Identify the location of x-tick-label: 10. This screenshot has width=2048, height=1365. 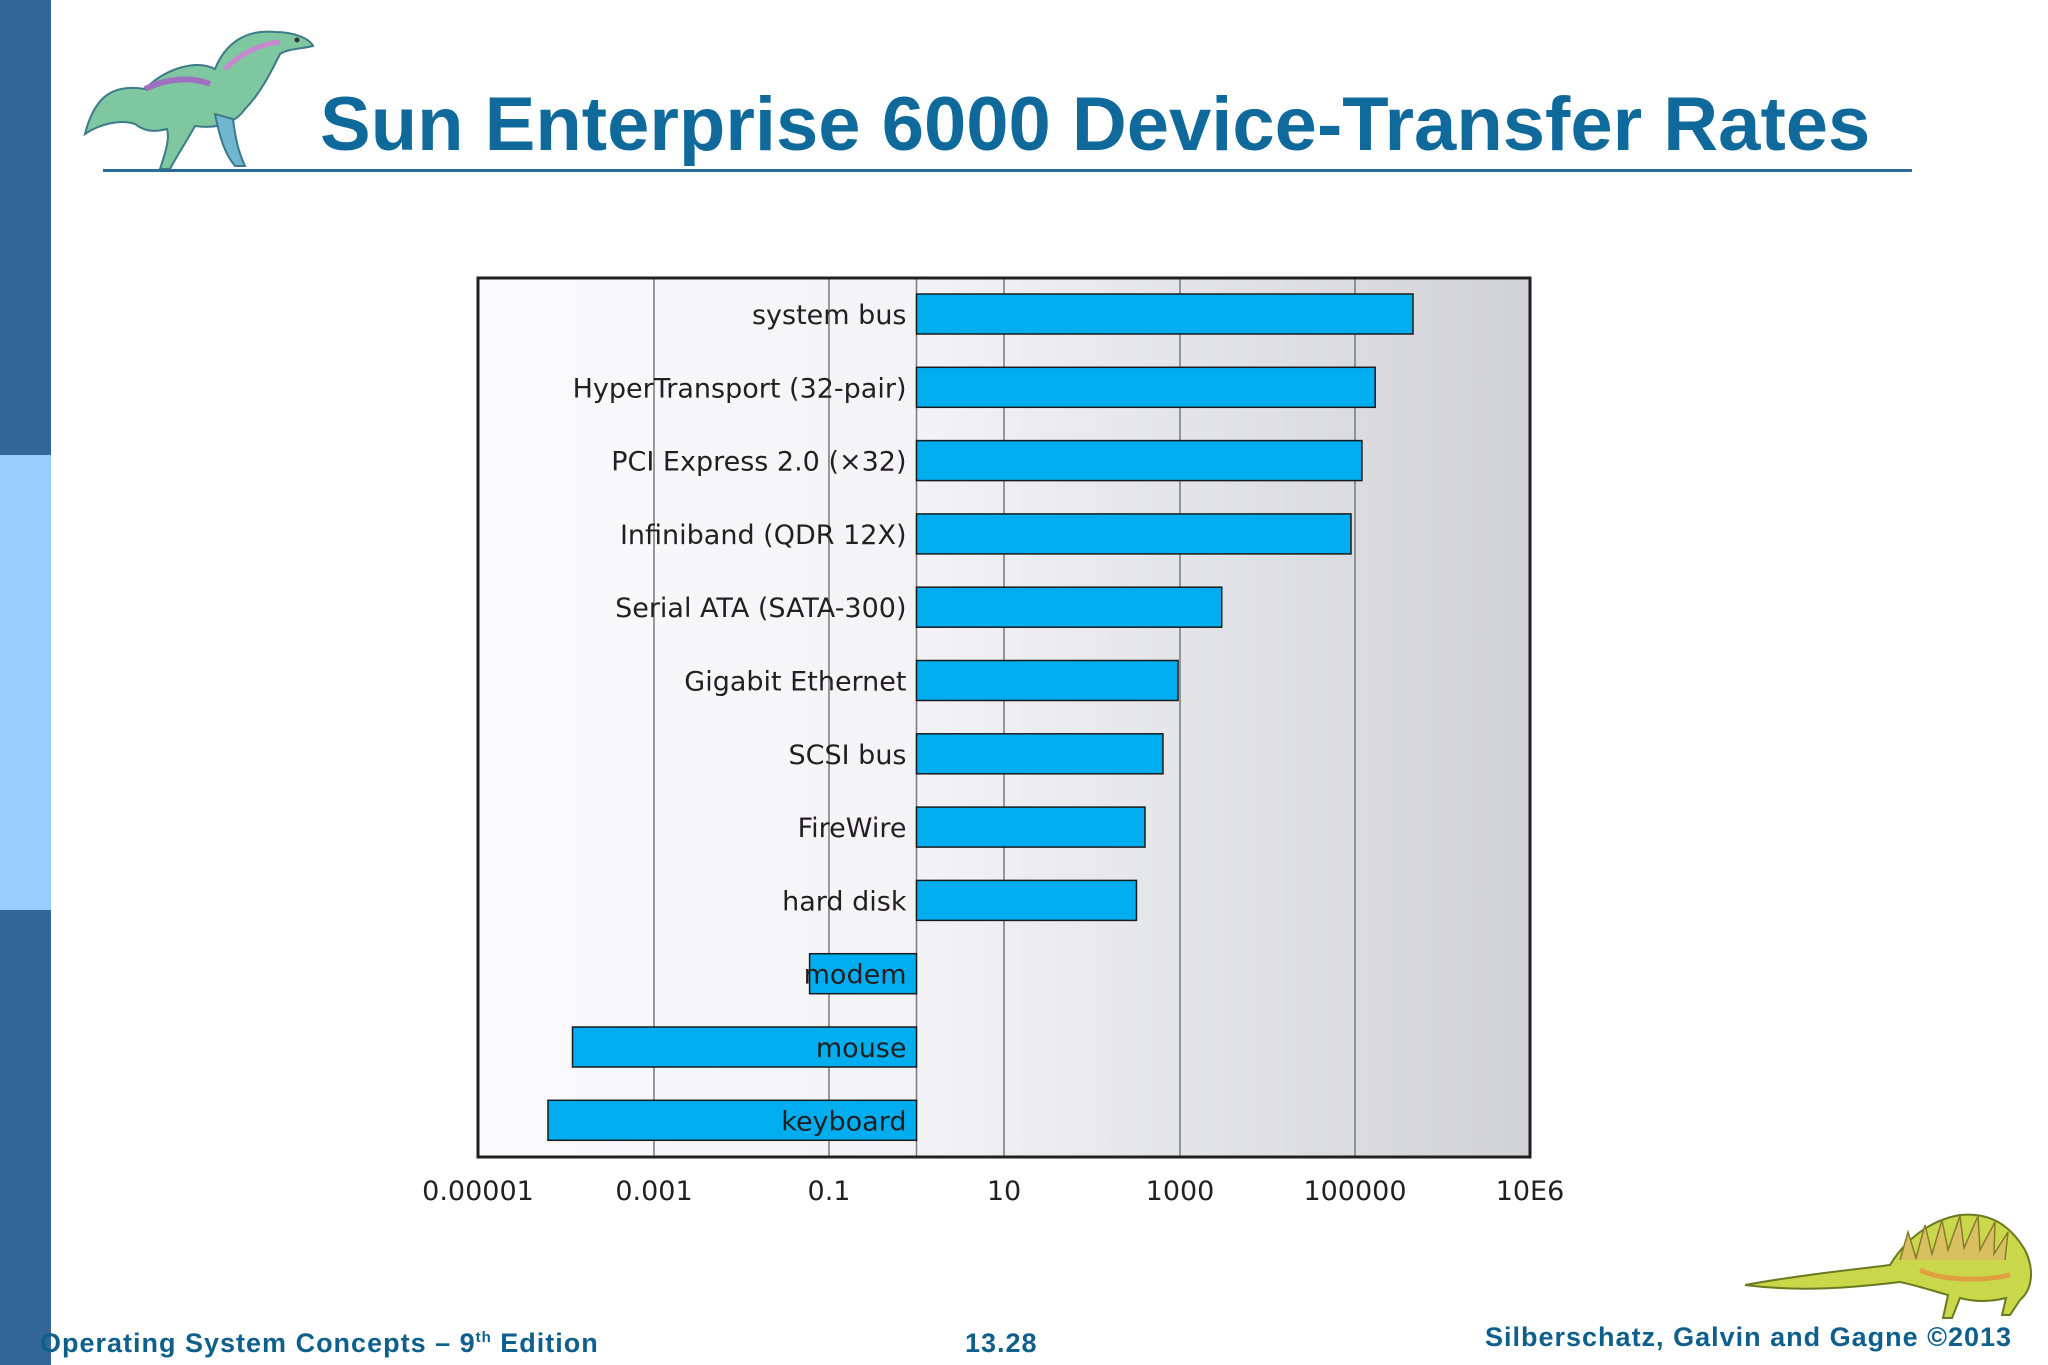
(1004, 1191).